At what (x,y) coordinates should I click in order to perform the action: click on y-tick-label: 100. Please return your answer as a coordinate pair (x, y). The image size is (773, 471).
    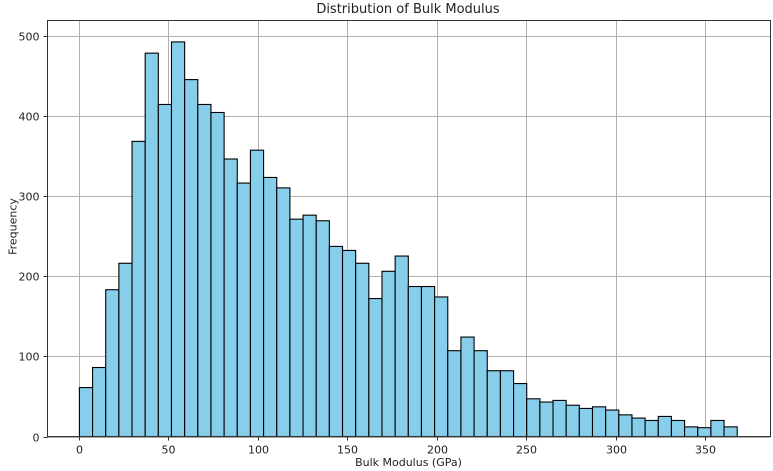
    Looking at the image, I should click on (29, 357).